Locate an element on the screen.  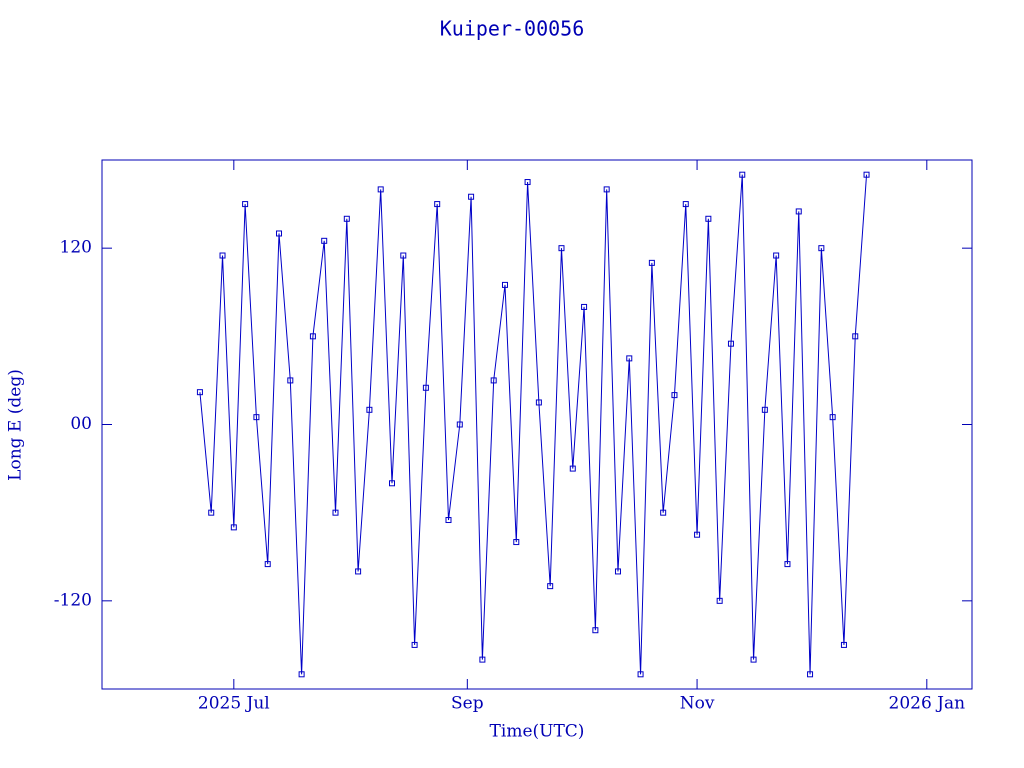
chart-title: Kuiper-00056 is located at coordinates (512, 29).